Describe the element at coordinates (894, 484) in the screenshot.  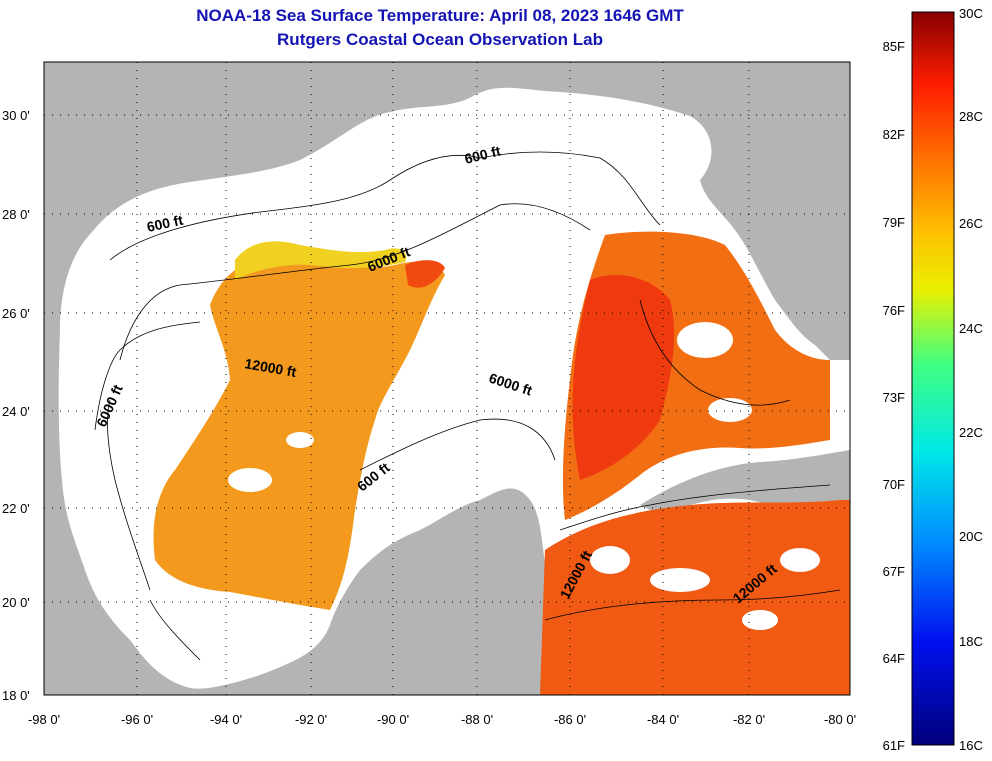
I see `colorbar-f-label: 70F` at that location.